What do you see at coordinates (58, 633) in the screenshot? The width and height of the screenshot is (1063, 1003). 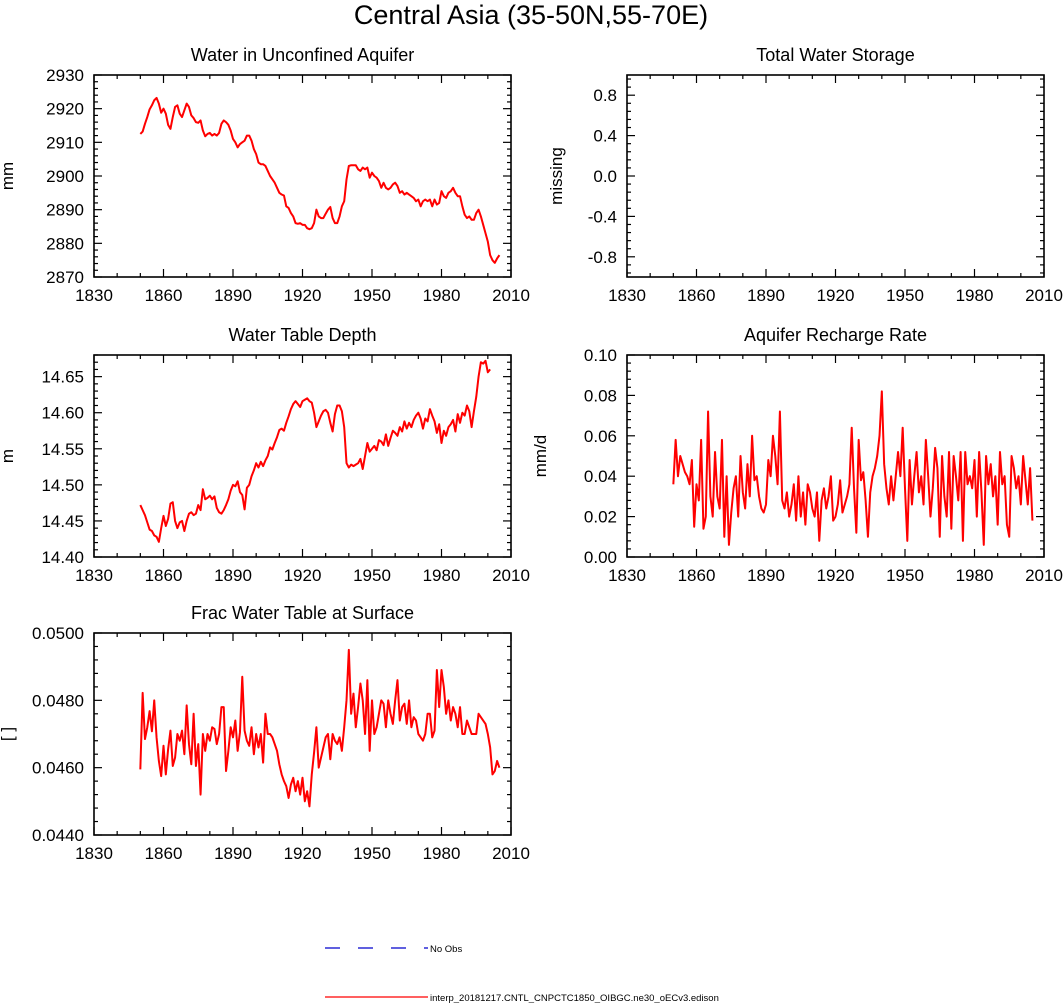 I see `y-tick-label-frac-3: 0.0500` at bounding box center [58, 633].